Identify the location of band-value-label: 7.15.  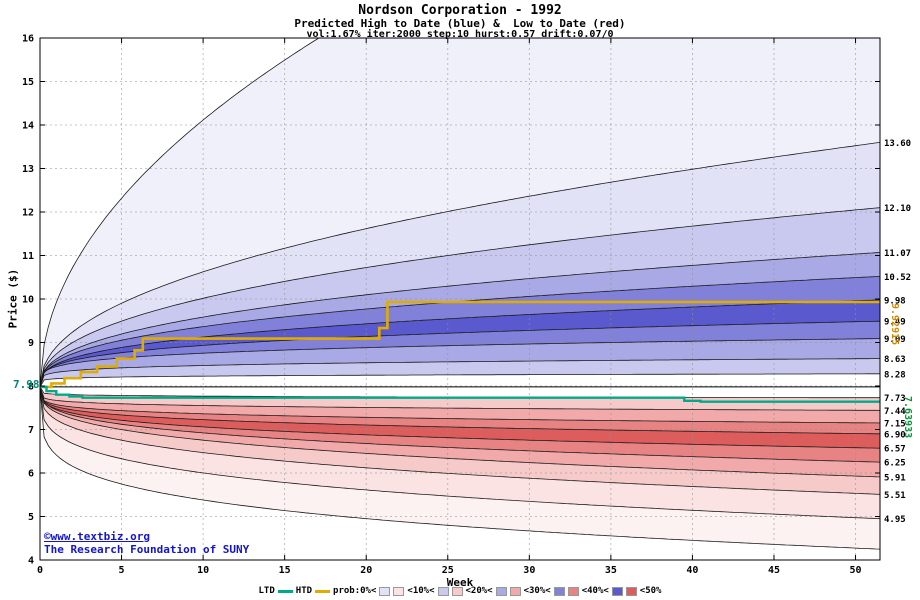
(895, 424).